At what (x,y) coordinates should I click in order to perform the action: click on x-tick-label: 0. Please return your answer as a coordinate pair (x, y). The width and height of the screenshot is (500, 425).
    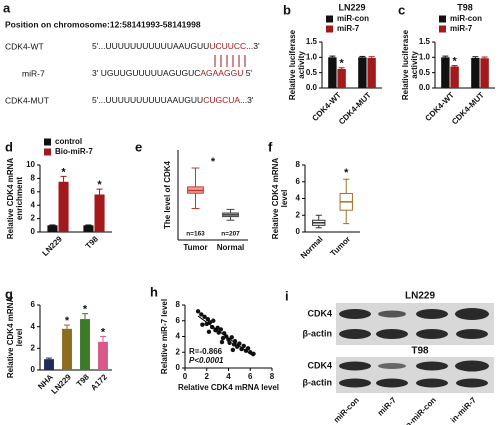
    Looking at the image, I should click on (185, 376).